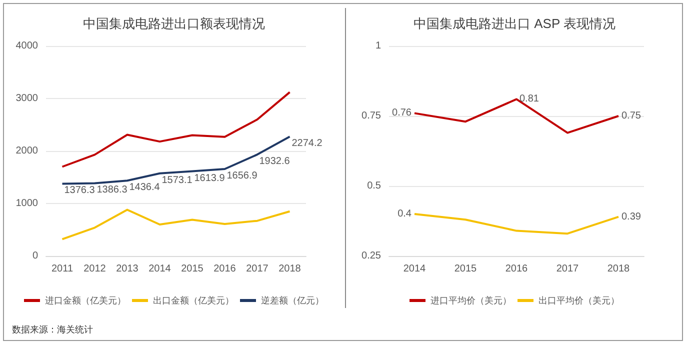  What do you see at coordinates (193, 301) in the screenshot?
I see `legend-label: 出口金额（亿美元）` at bounding box center [193, 301].